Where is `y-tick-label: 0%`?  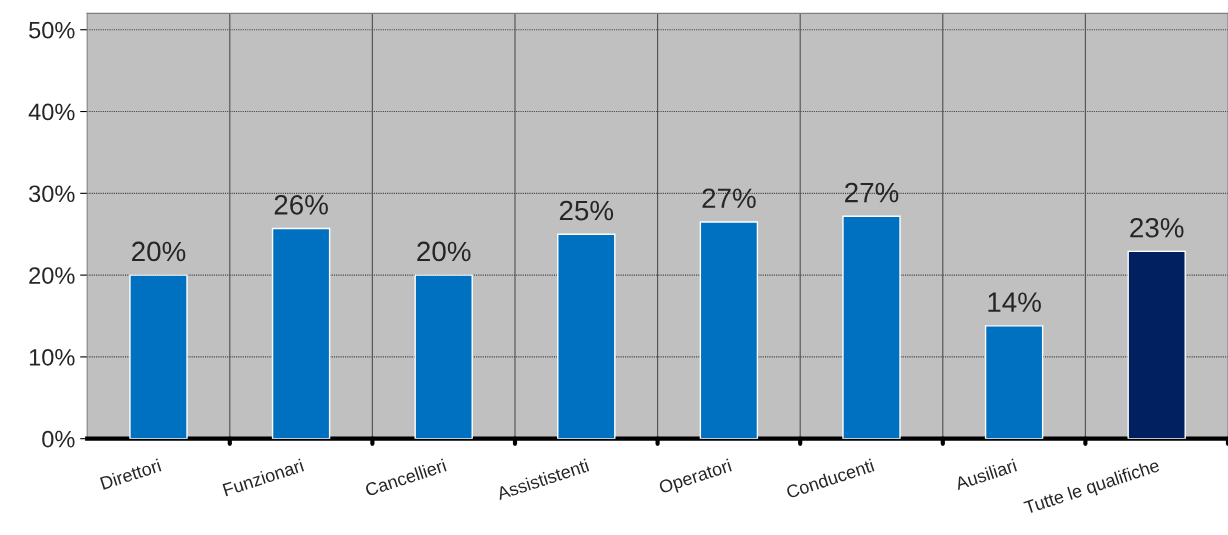
y-tick-label: 0% is located at coordinates (58, 439).